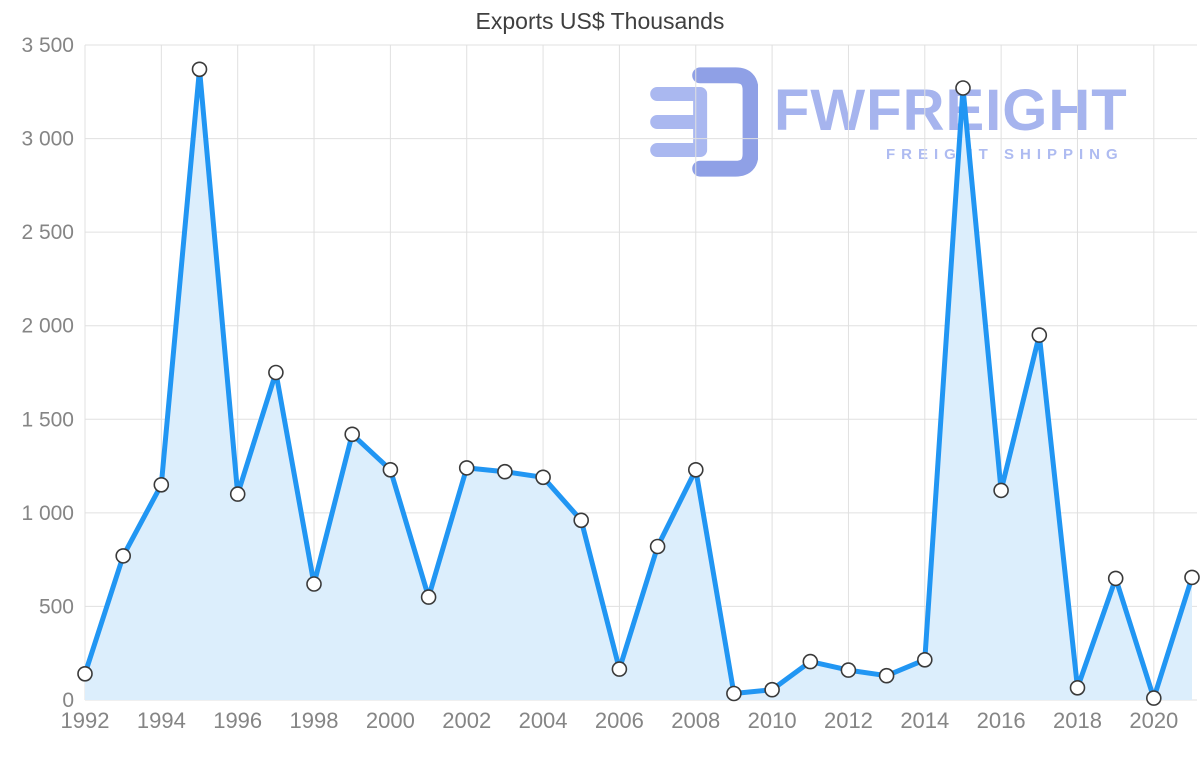  I want to click on svg-text: 2016, so click(1001, 720).